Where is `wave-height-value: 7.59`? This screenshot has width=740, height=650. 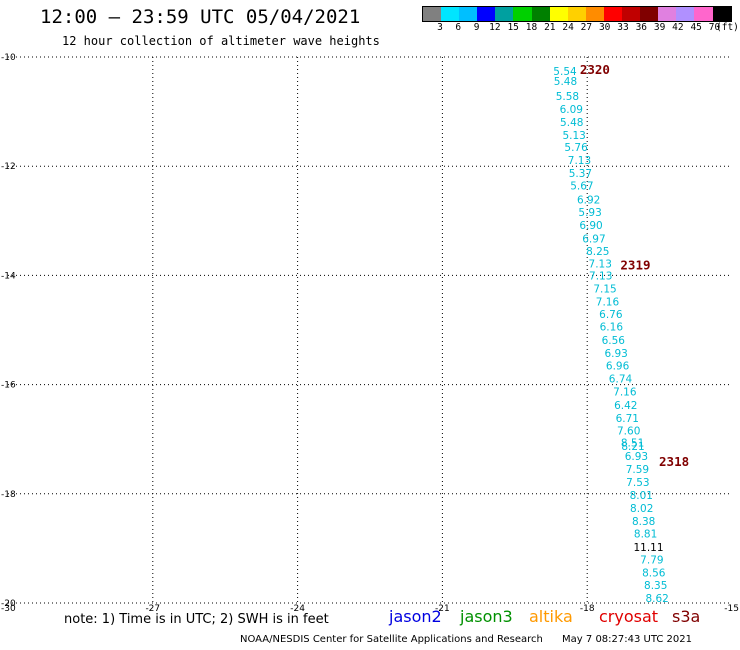
wave-height-value: 7.59 is located at coordinates (637, 470).